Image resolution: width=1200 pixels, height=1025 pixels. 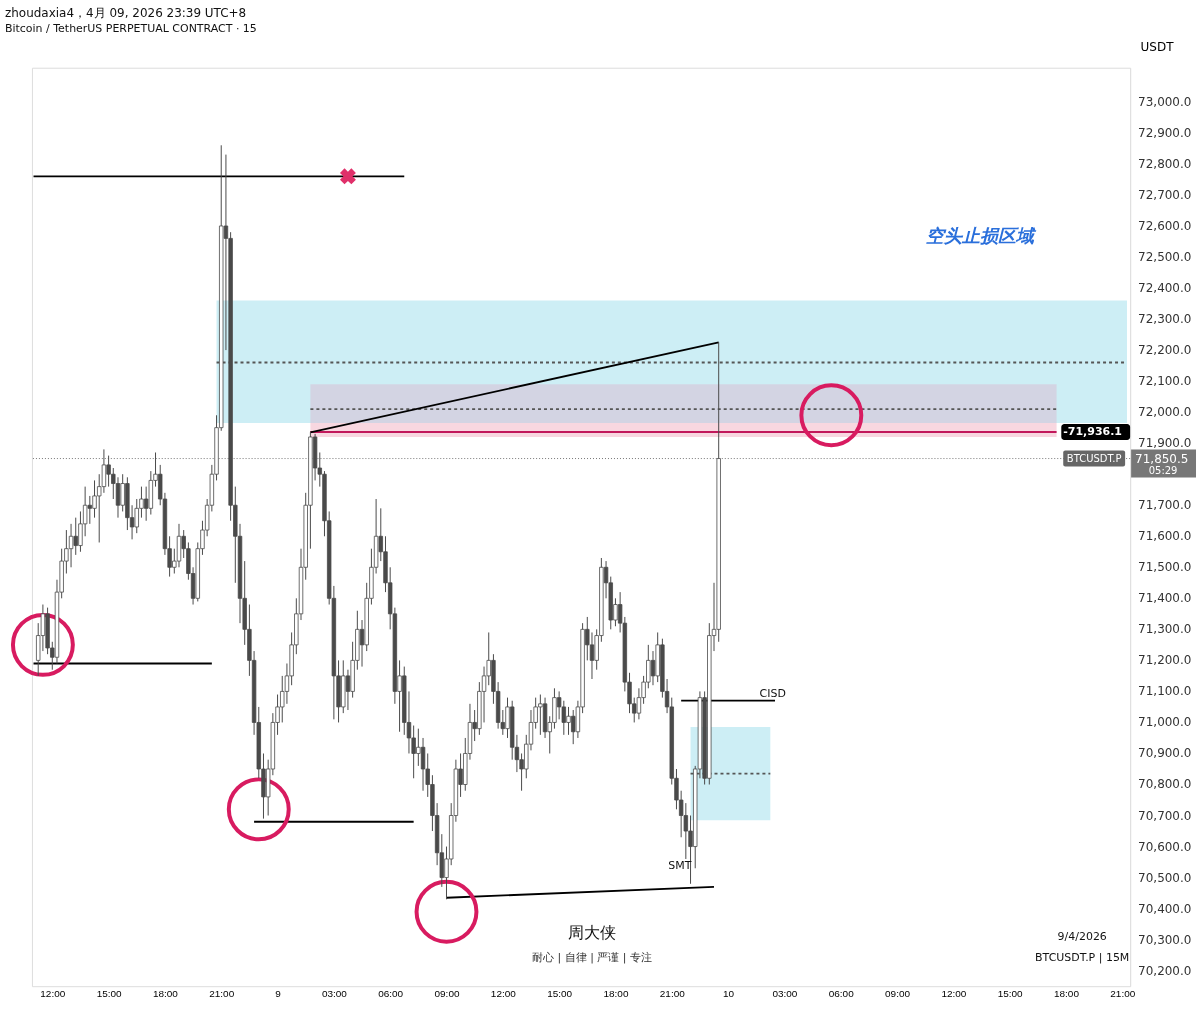 I want to click on y-tick-label: 71,000.0, so click(x=1165, y=722).